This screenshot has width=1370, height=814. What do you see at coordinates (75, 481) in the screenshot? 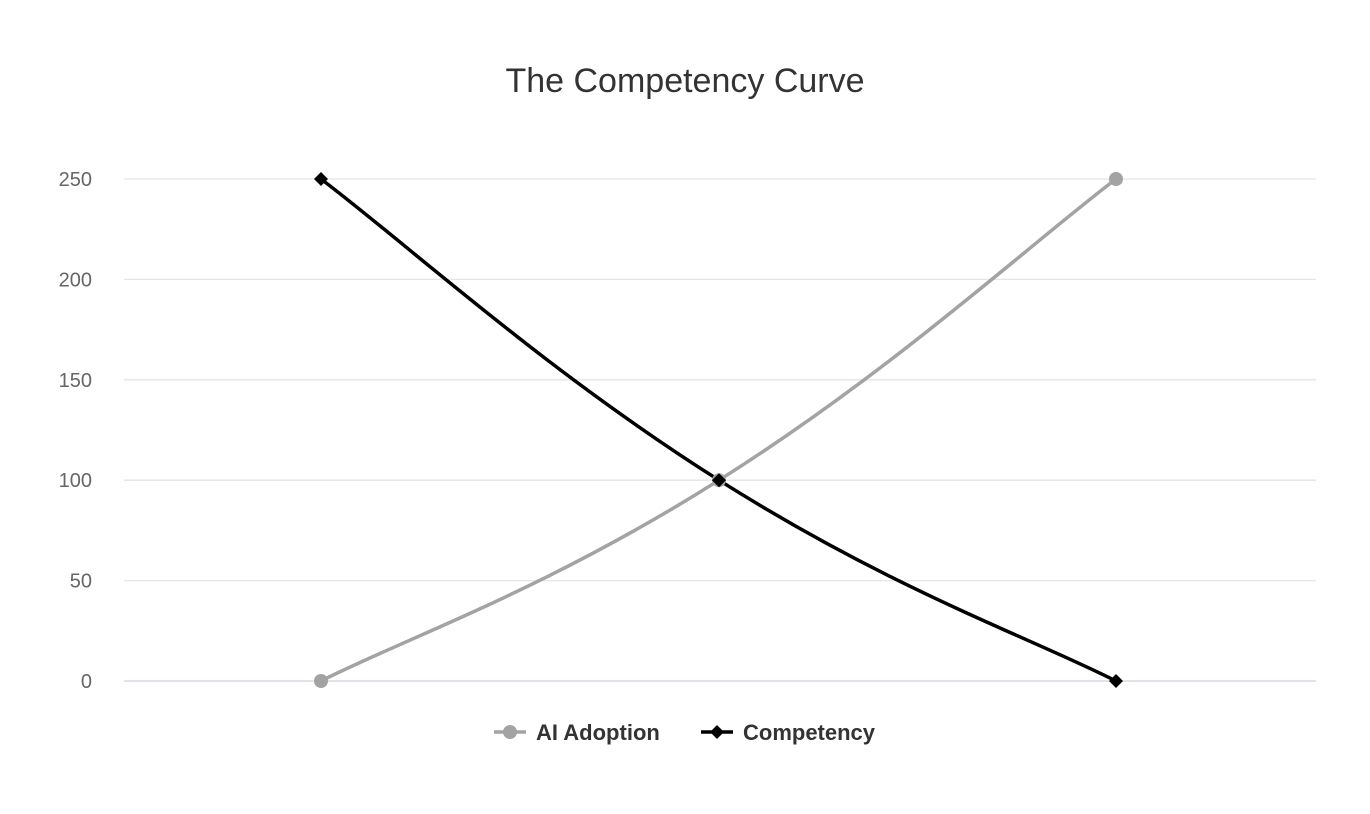
I see `y-tick-label: 100` at bounding box center [75, 481].